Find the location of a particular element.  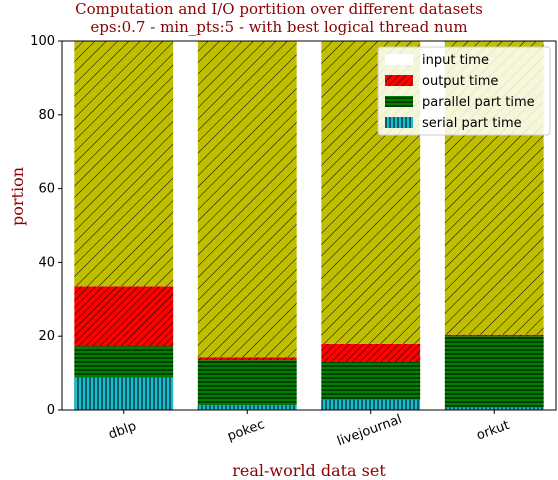

y-tick-label: 0 is located at coordinates (51, 410).